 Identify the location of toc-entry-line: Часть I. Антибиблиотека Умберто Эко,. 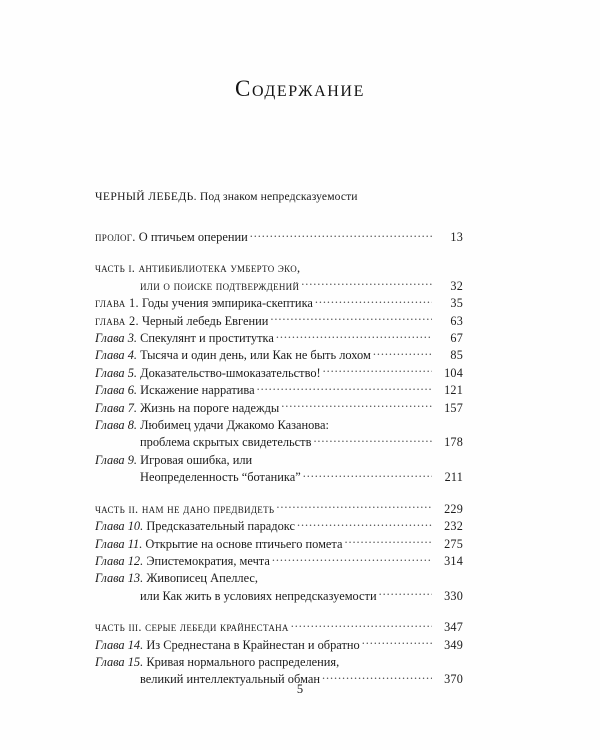
(279, 268).